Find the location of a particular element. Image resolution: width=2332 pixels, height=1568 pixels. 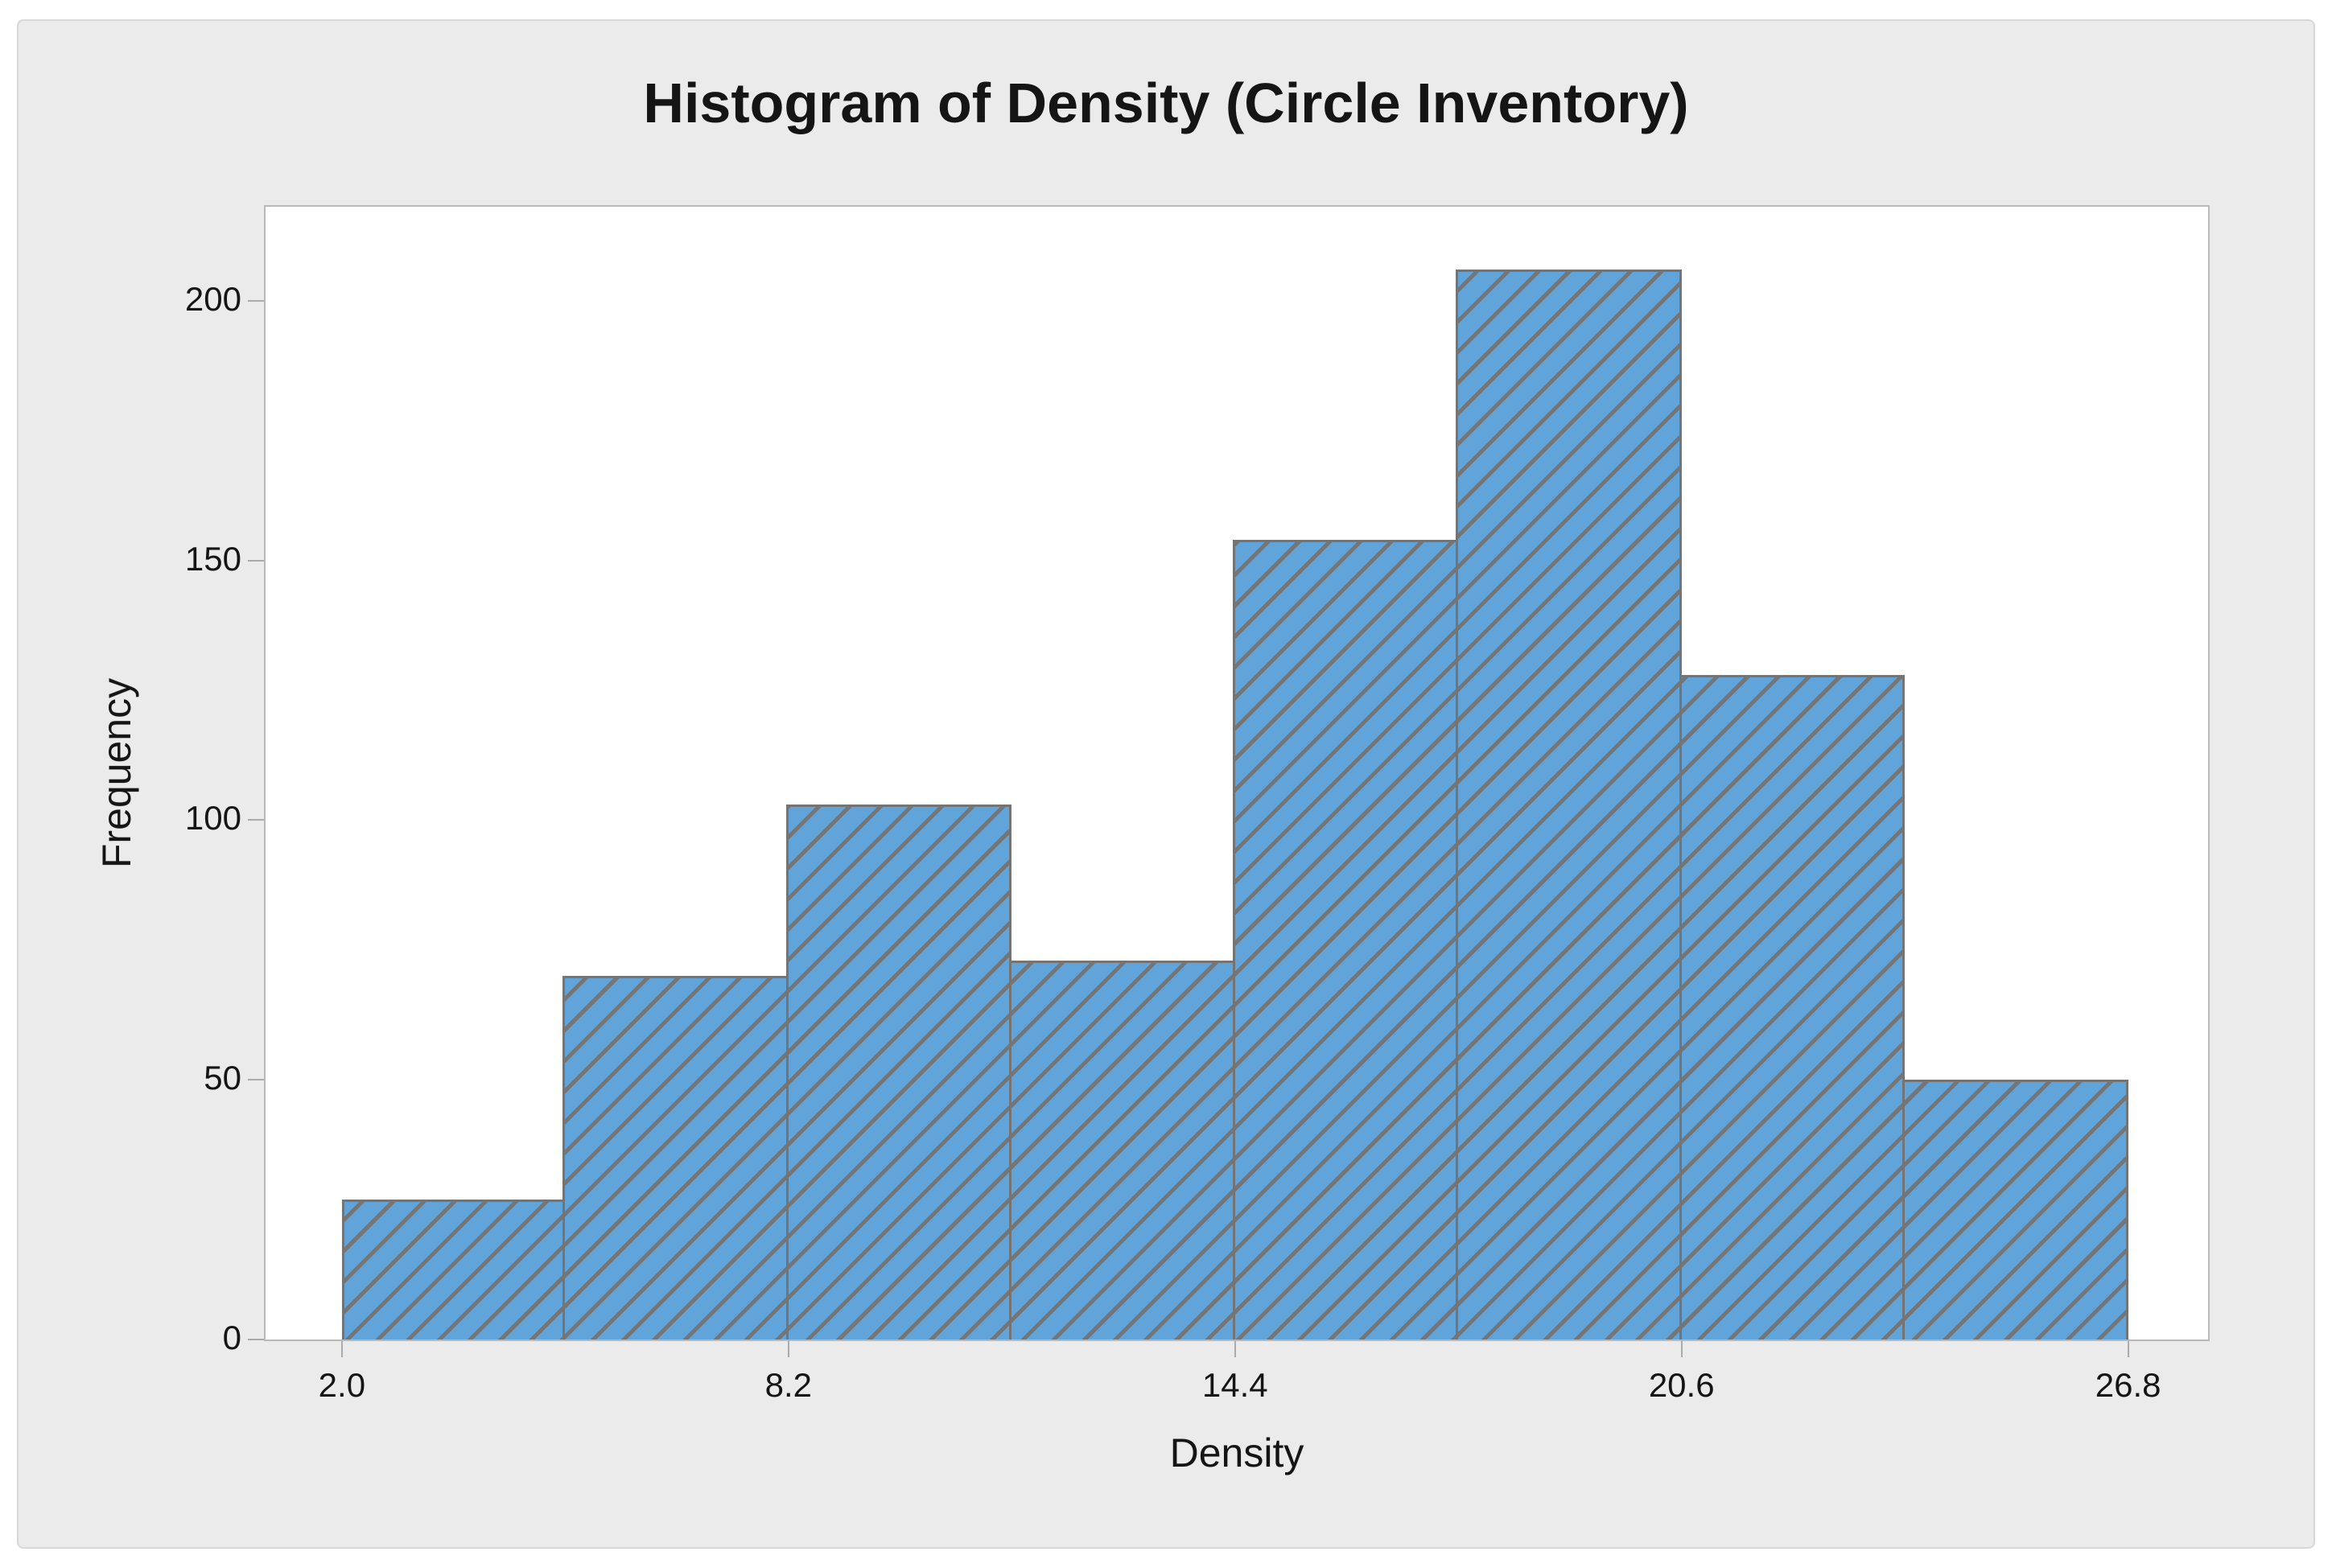

x-axis-label: Density is located at coordinates (1236, 1452).